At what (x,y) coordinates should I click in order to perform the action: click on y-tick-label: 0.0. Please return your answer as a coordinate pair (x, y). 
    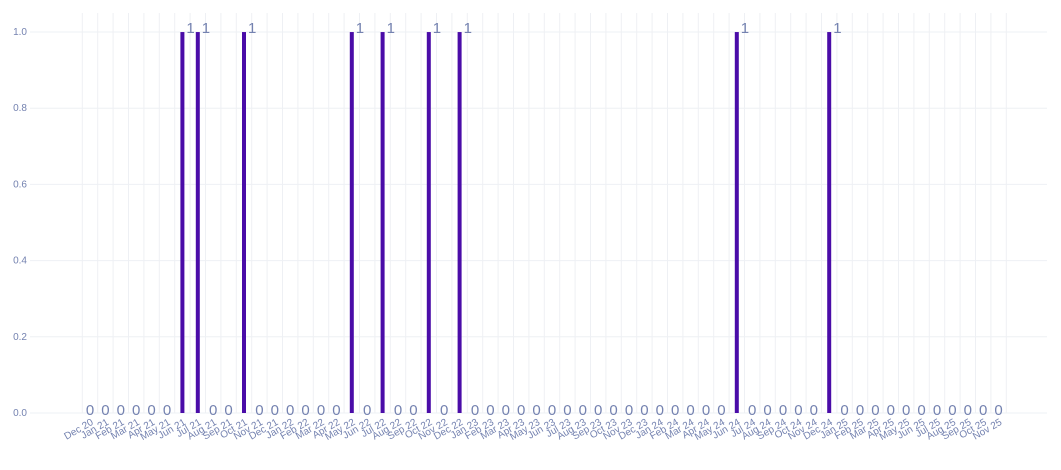
    Looking at the image, I should click on (20, 413).